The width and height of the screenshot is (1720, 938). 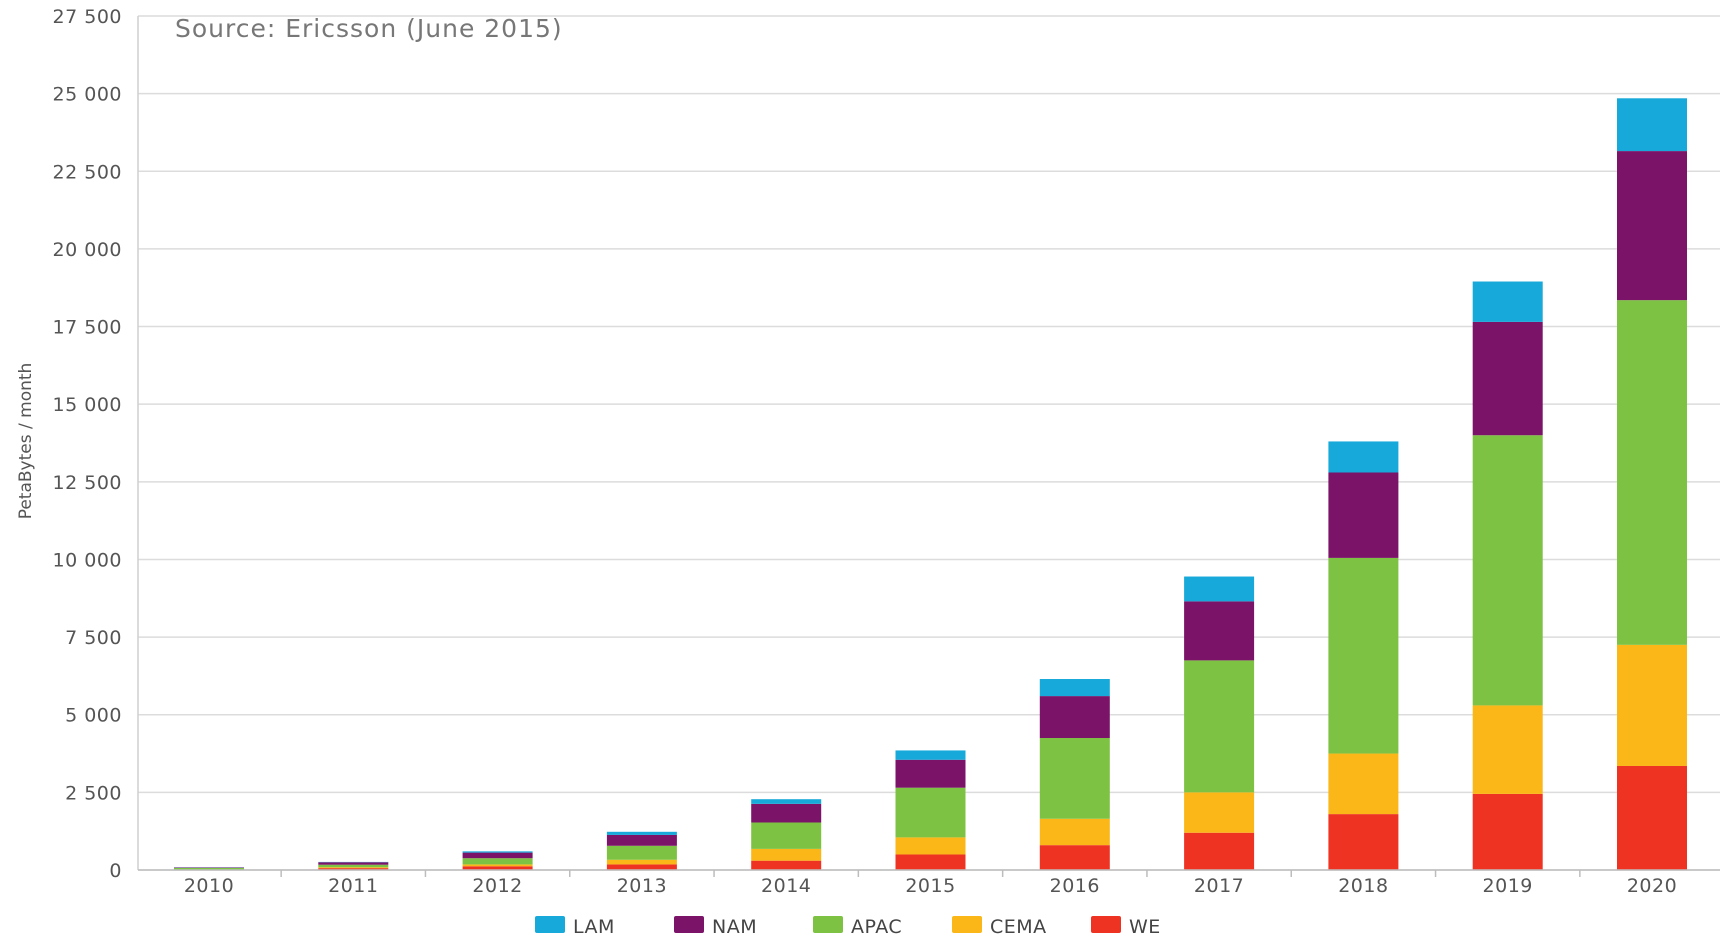 I want to click on legend-item-lam: LAM, so click(x=575, y=927).